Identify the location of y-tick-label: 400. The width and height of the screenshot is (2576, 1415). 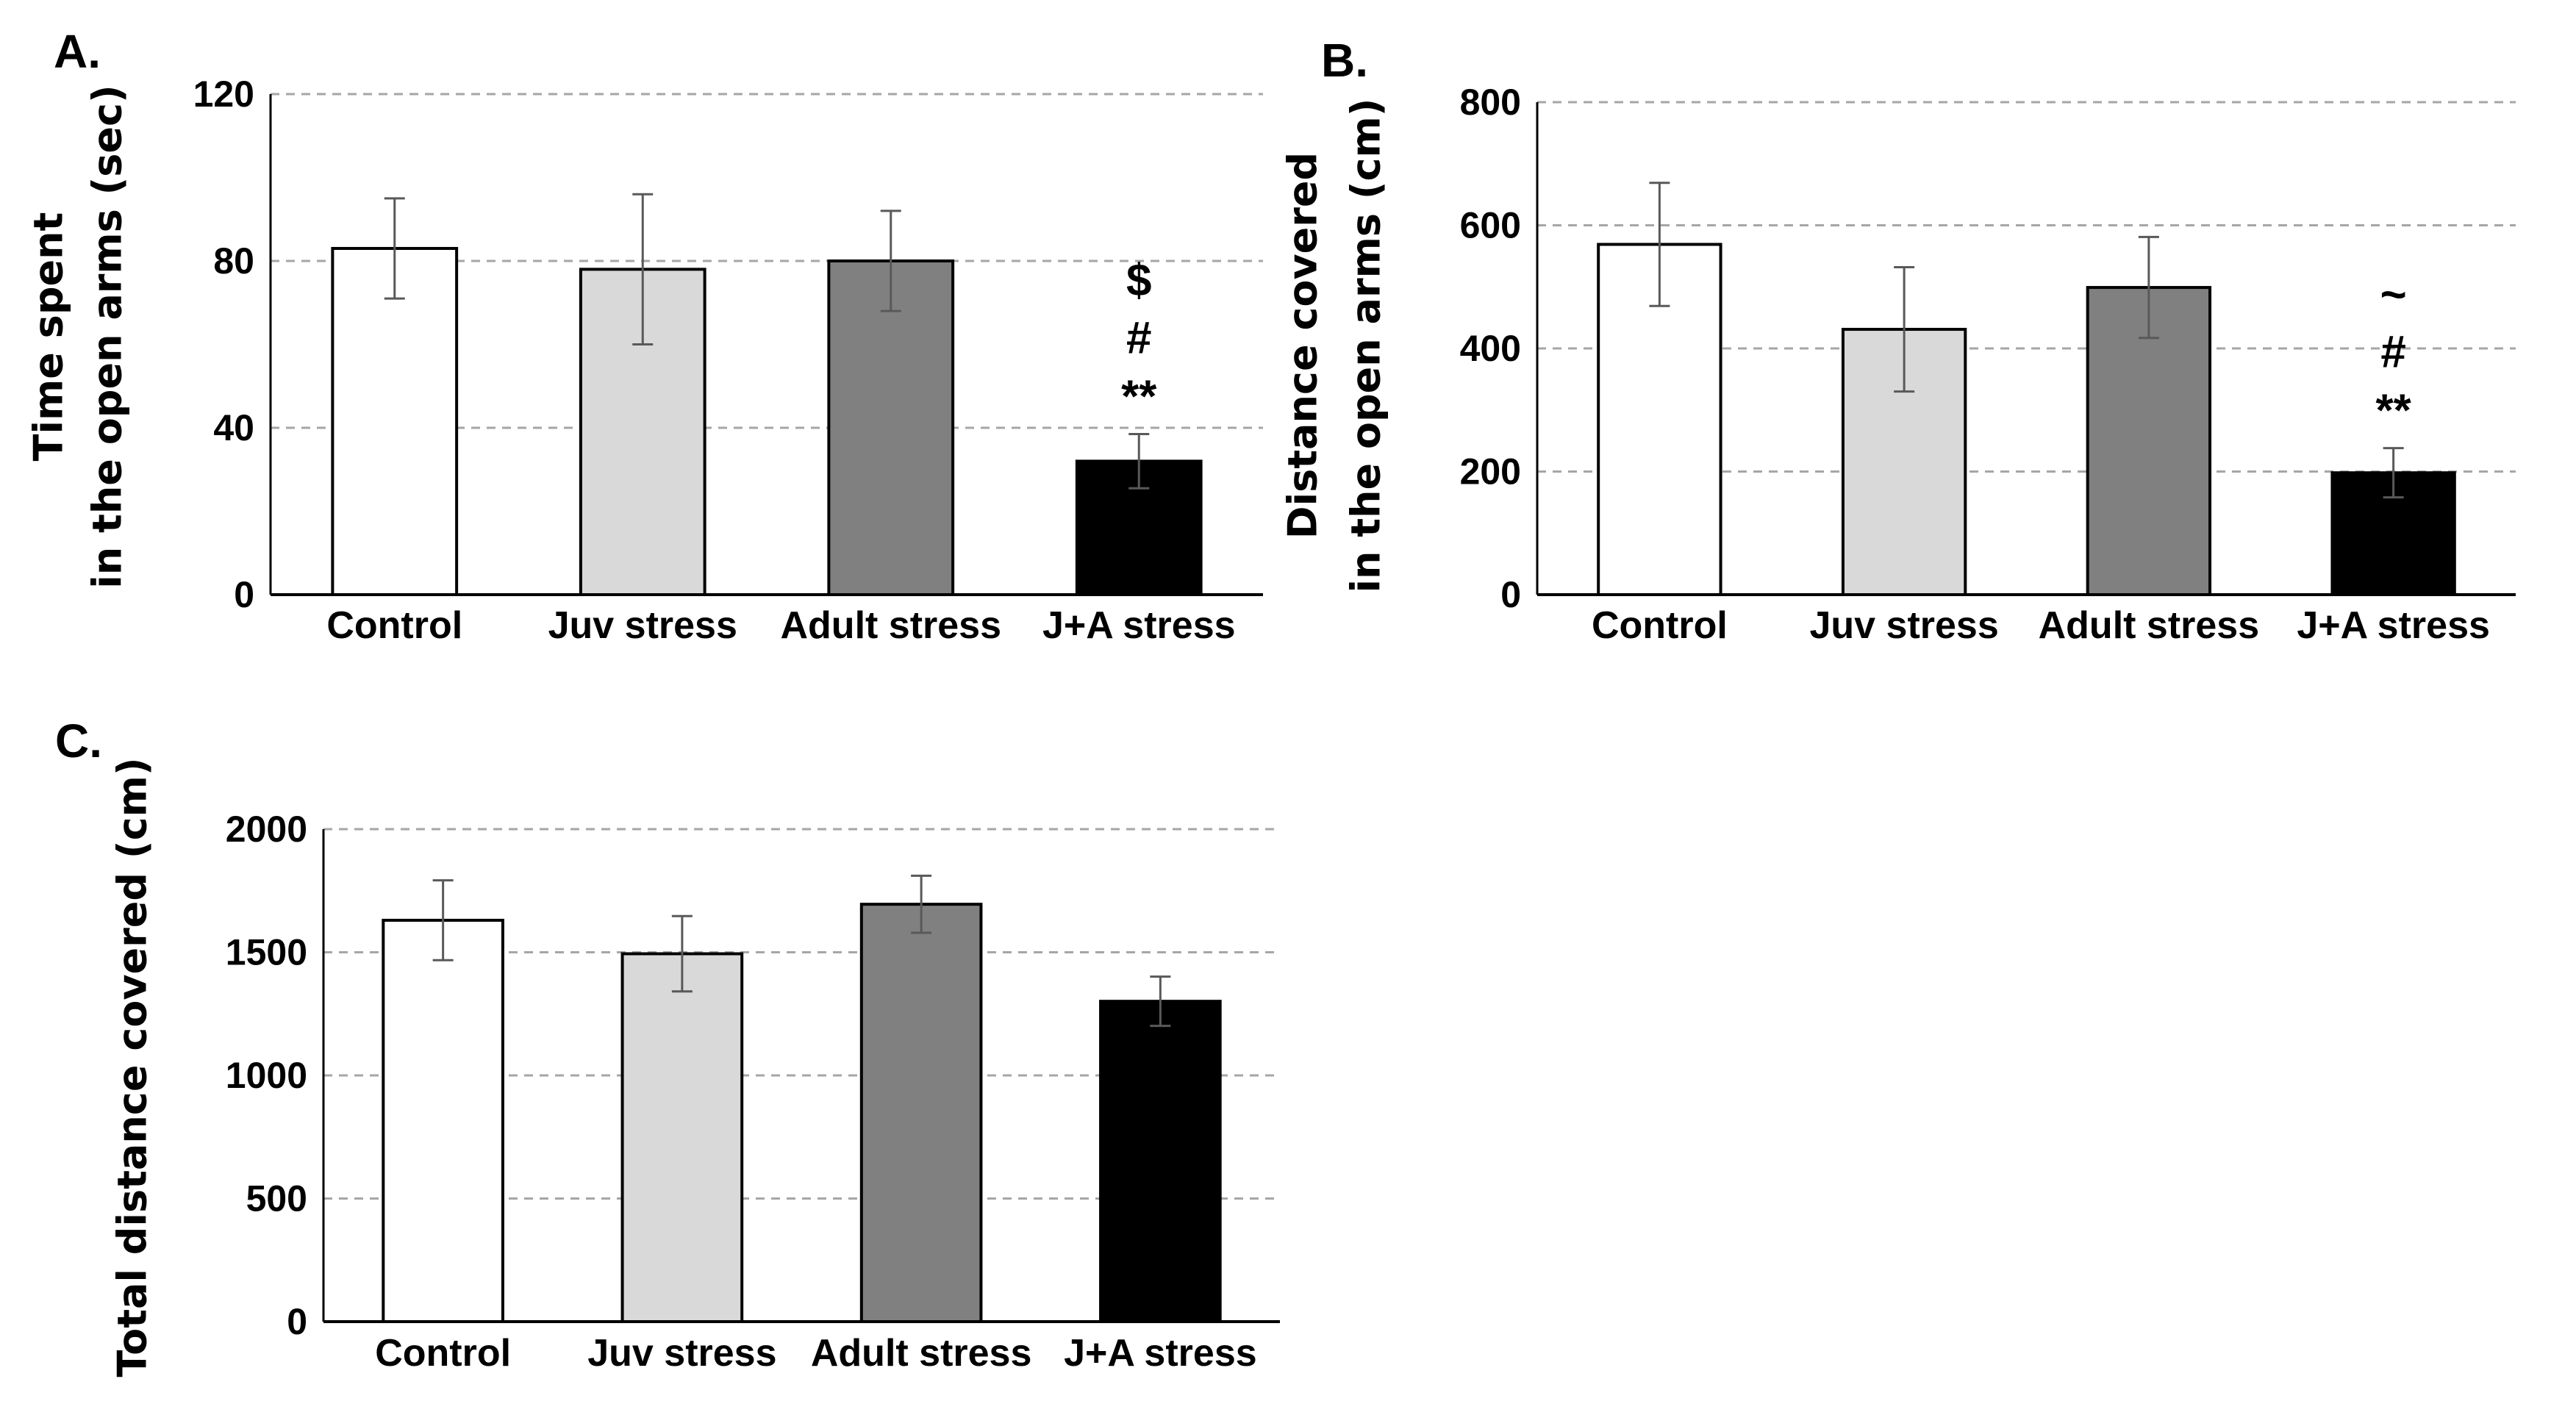
(1490, 348).